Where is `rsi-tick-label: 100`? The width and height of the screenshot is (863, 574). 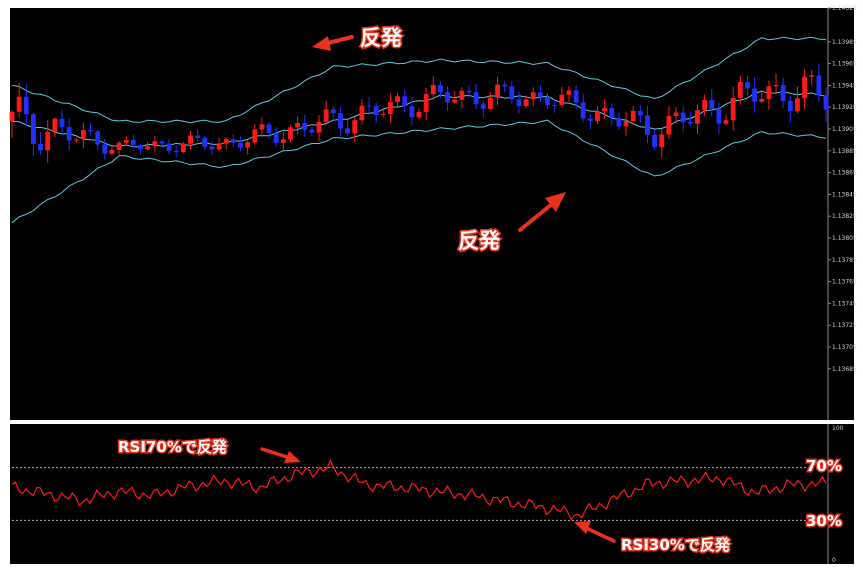 rsi-tick-label: 100 is located at coordinates (838, 428).